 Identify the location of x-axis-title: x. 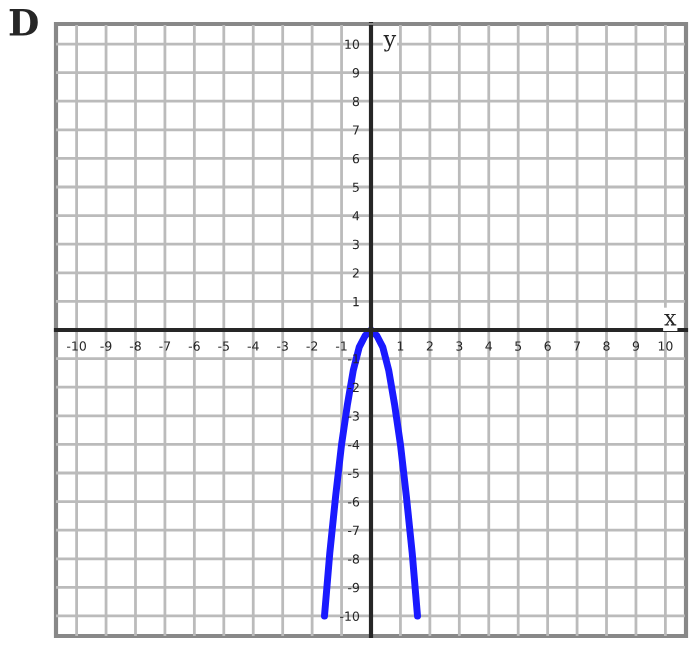
(670, 319).